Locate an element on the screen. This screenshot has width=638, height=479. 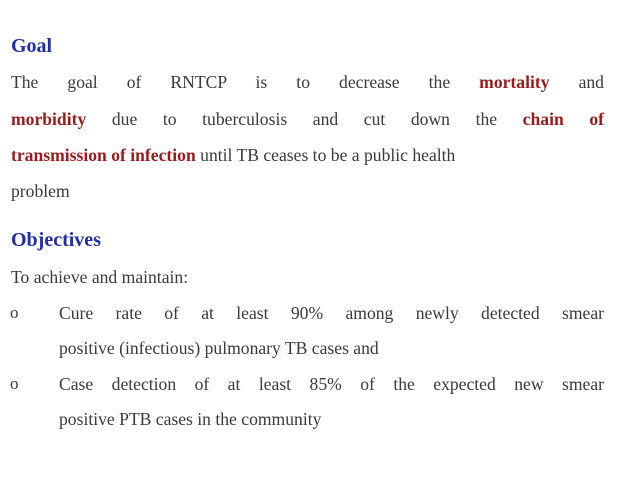
objective-2-line-2: positive PTB cases in the community is located at coordinates (190, 419).